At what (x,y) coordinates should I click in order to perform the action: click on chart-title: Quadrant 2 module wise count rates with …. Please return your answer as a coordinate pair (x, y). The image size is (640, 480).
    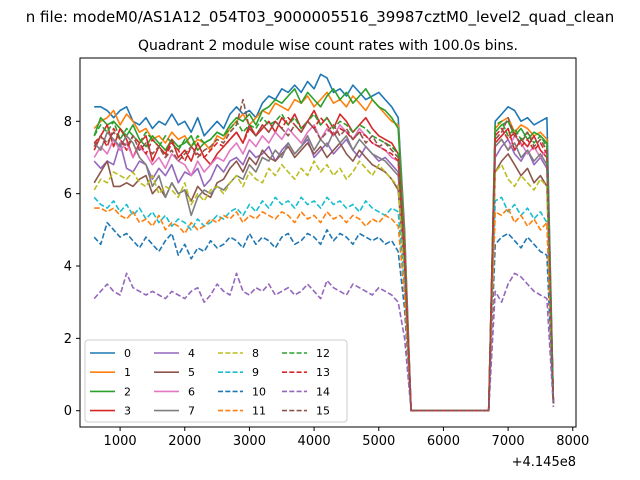
    Looking at the image, I should click on (328, 46).